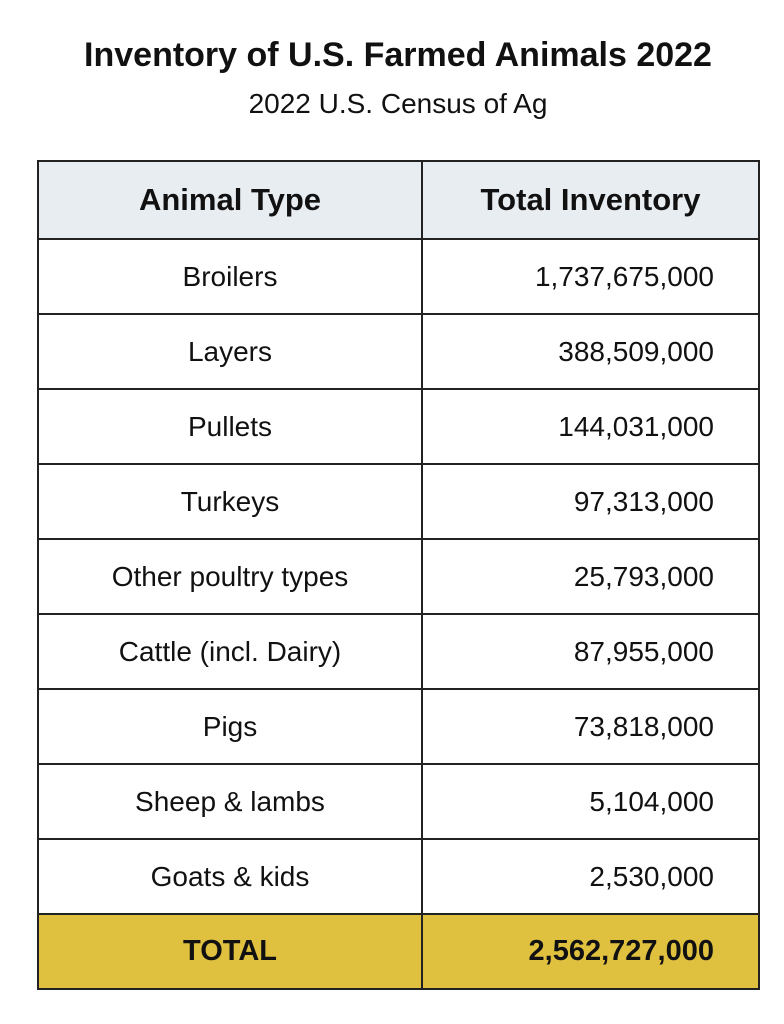 This screenshot has height=1024, width=784. Describe the element at coordinates (230, 876) in the screenshot. I see `animal-type-cell: Goats & kids` at that location.